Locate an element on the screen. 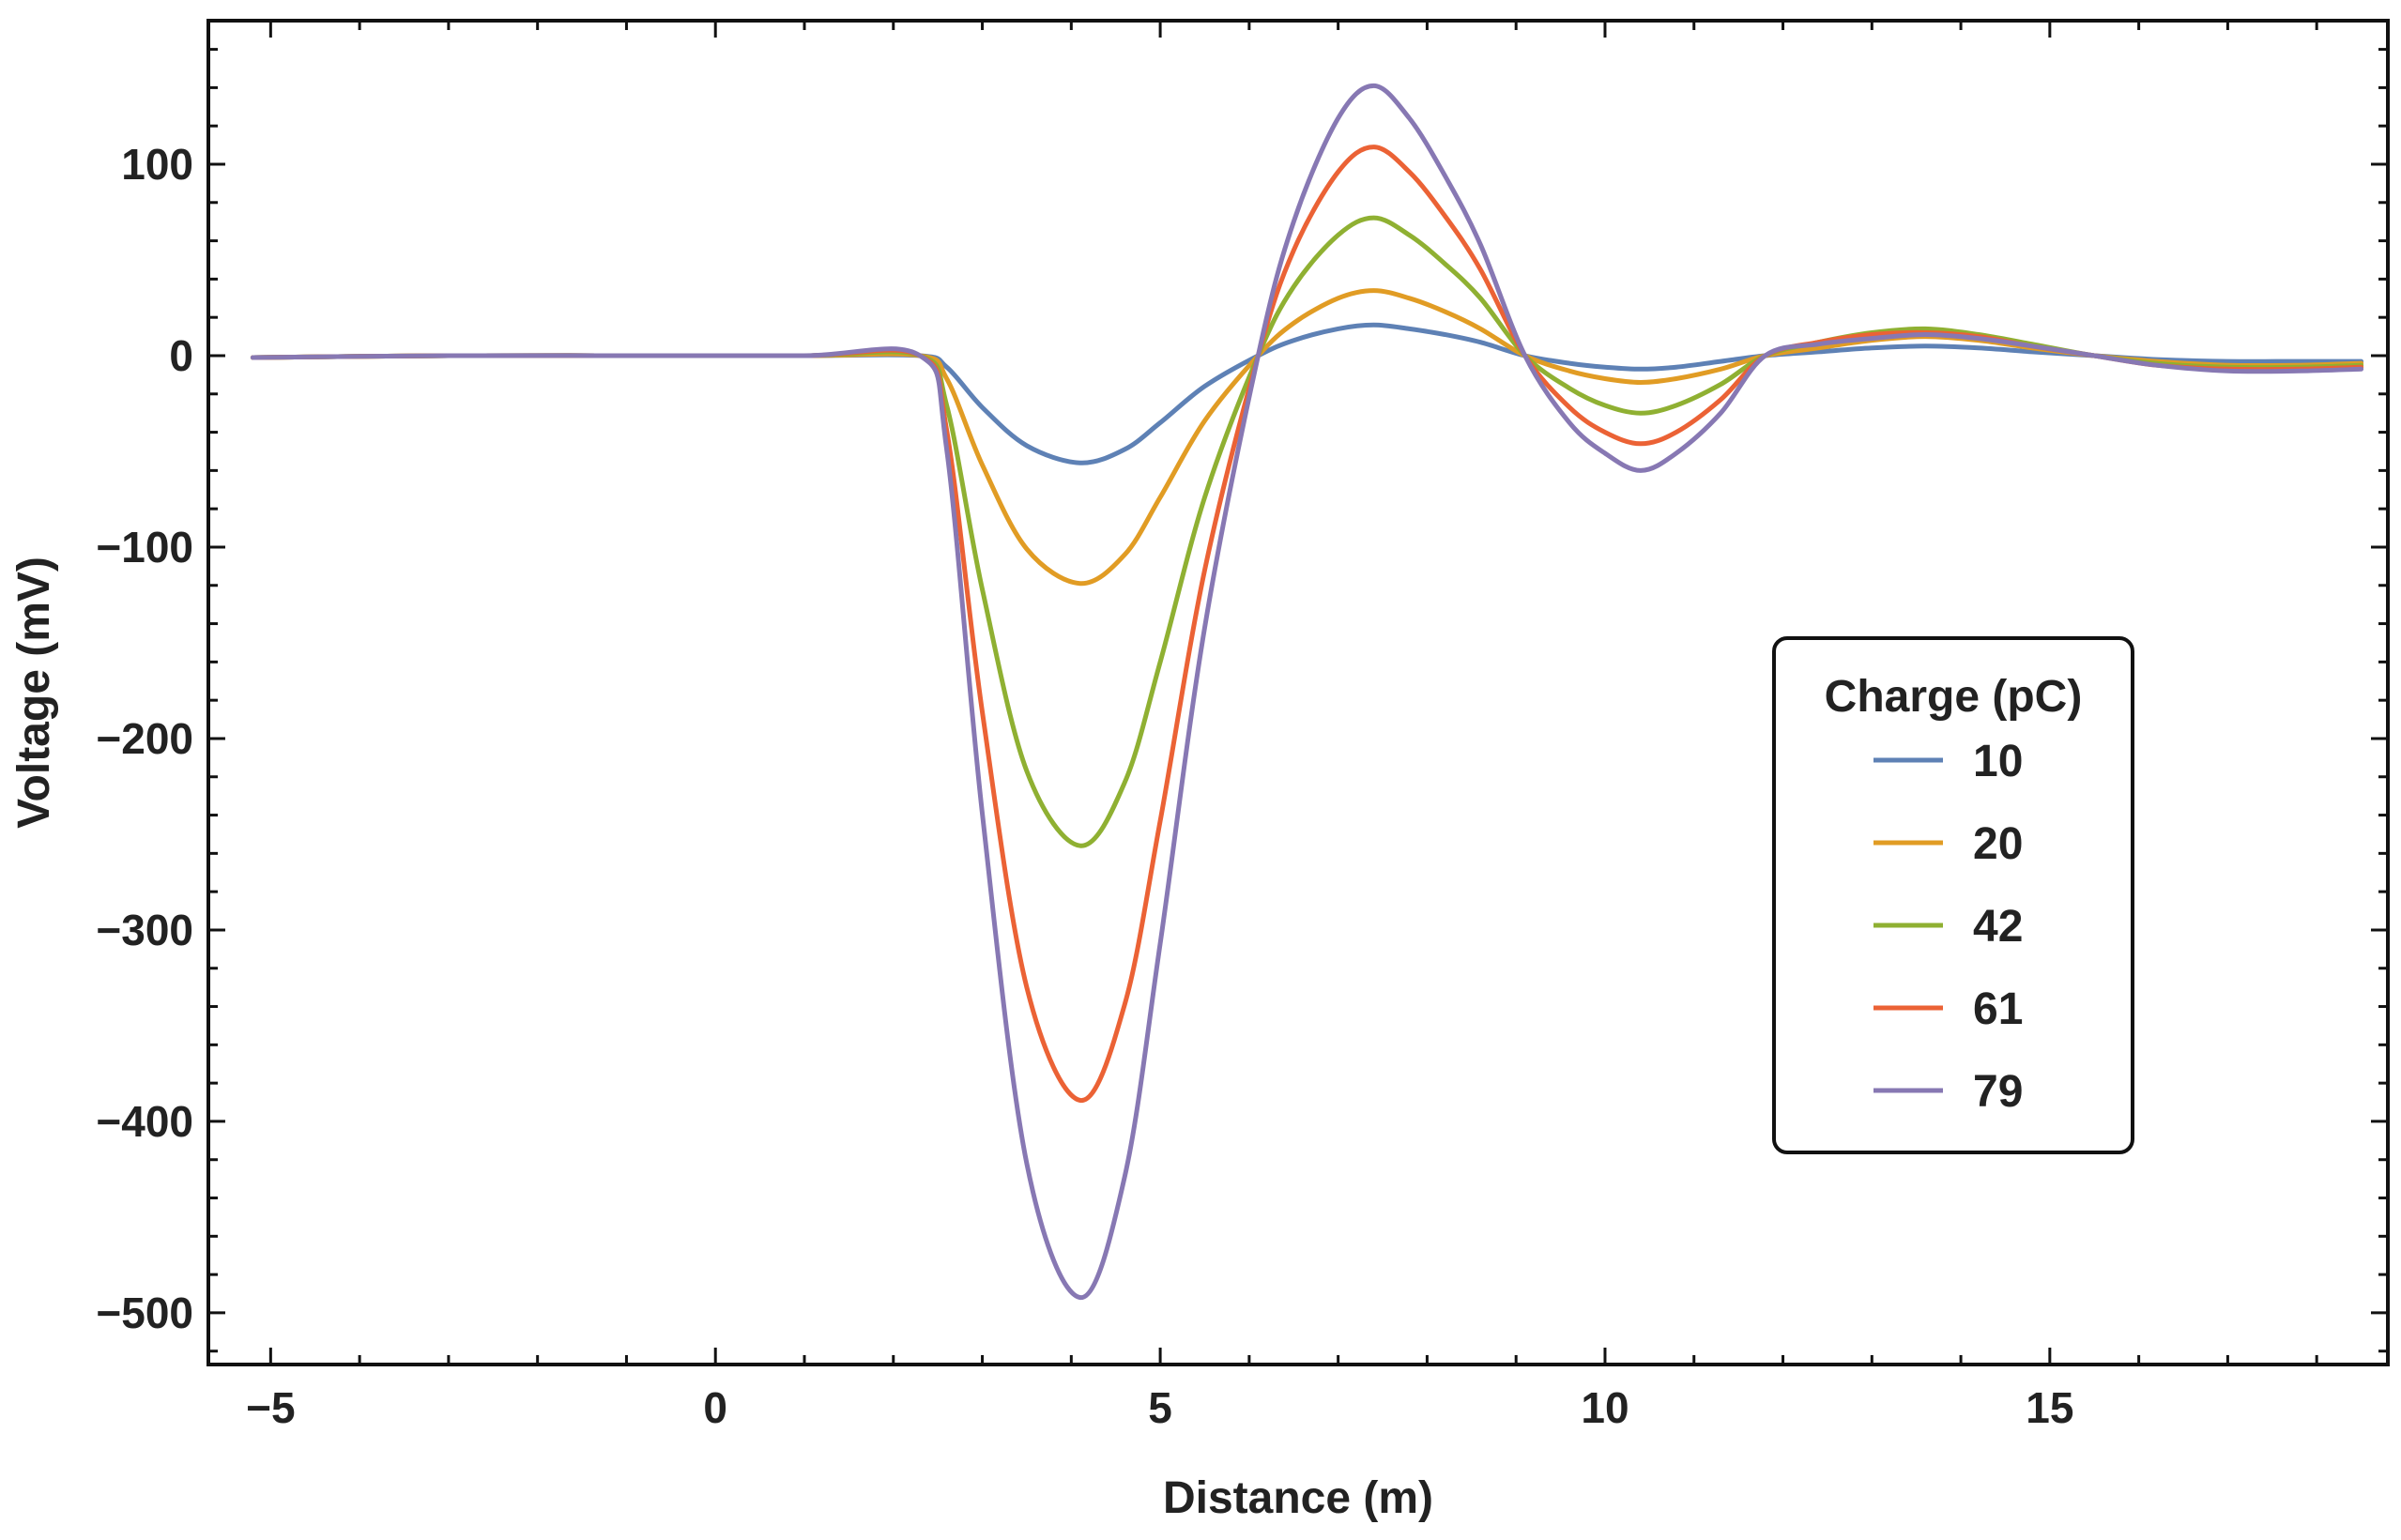 The width and height of the screenshot is (2401, 1540). y-tick-label: −200 is located at coordinates (144, 738).